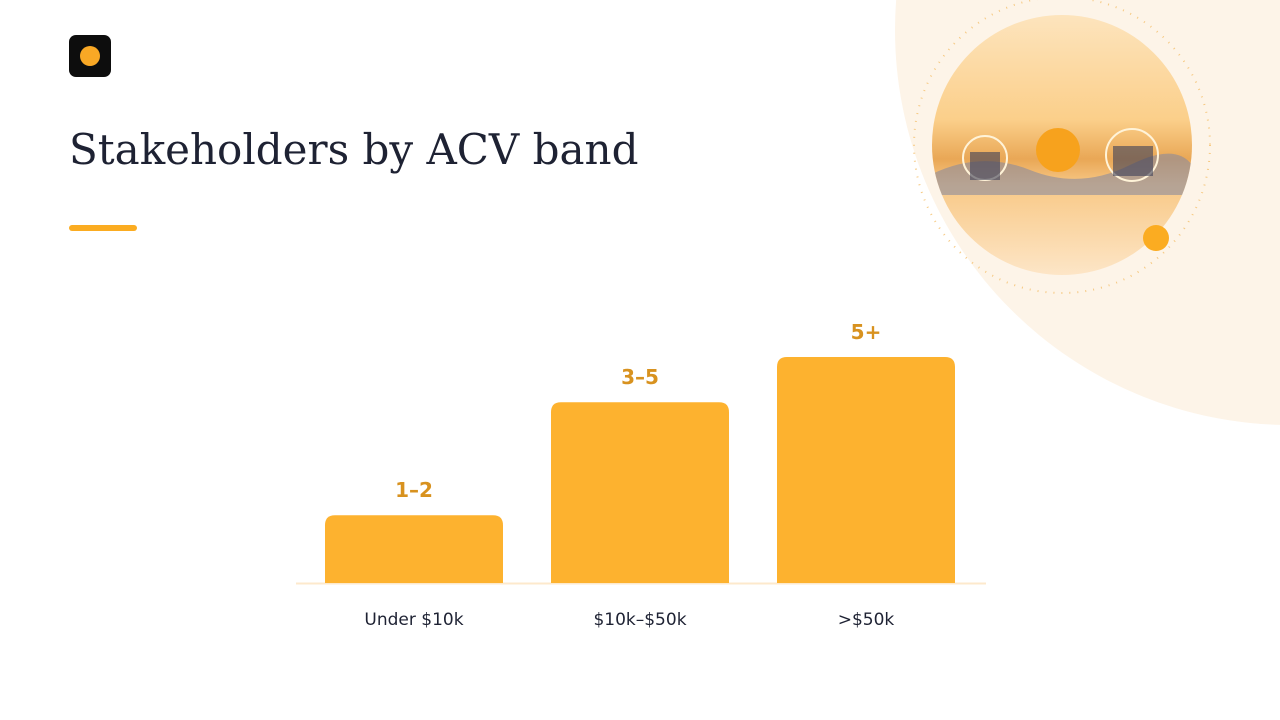 This screenshot has height=720, width=1280. What do you see at coordinates (414, 490) in the screenshot?
I see `value-label: 1–2` at bounding box center [414, 490].